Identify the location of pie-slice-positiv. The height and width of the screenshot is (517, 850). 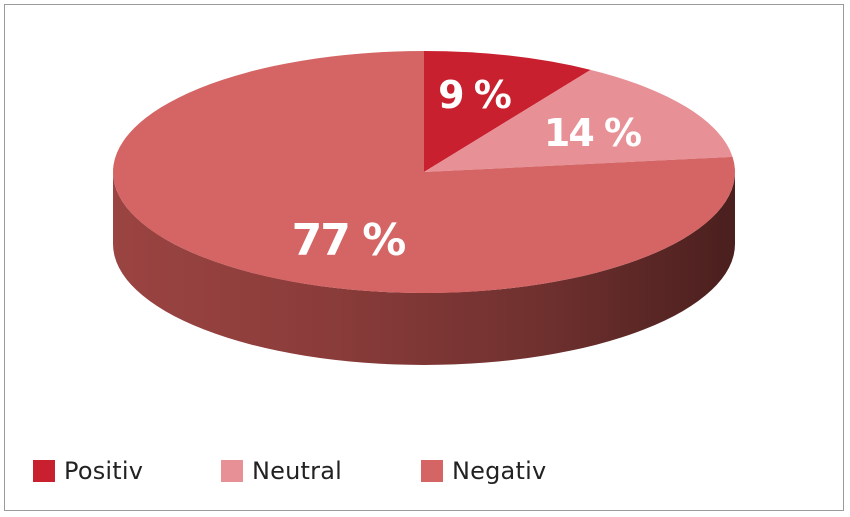
(507, 111).